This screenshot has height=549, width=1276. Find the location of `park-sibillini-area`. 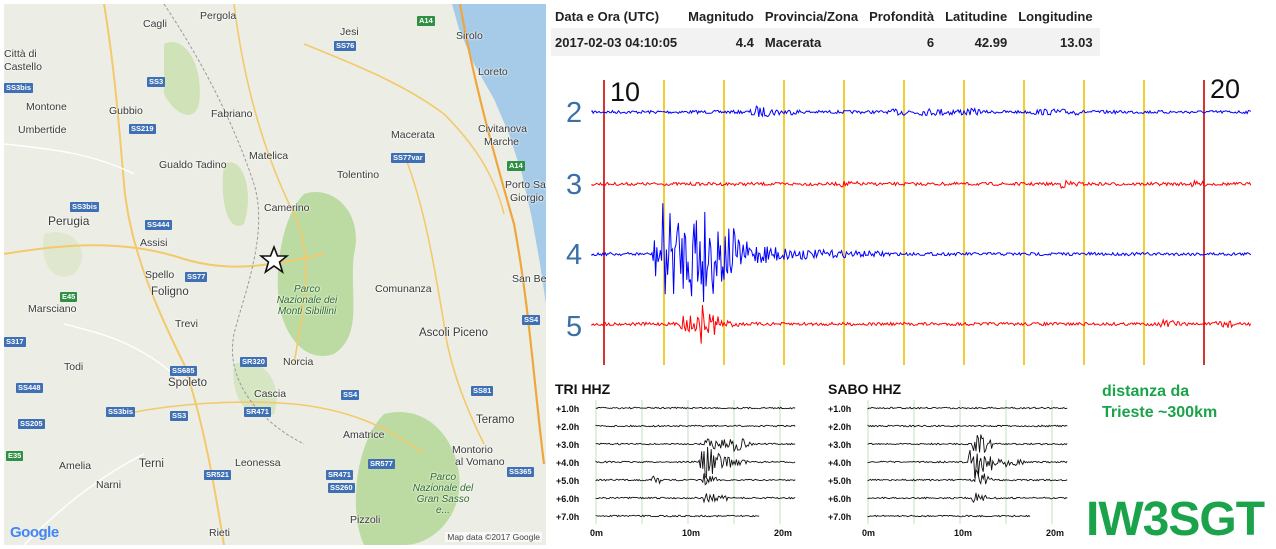

park-sibillini-area is located at coordinates (316, 274).